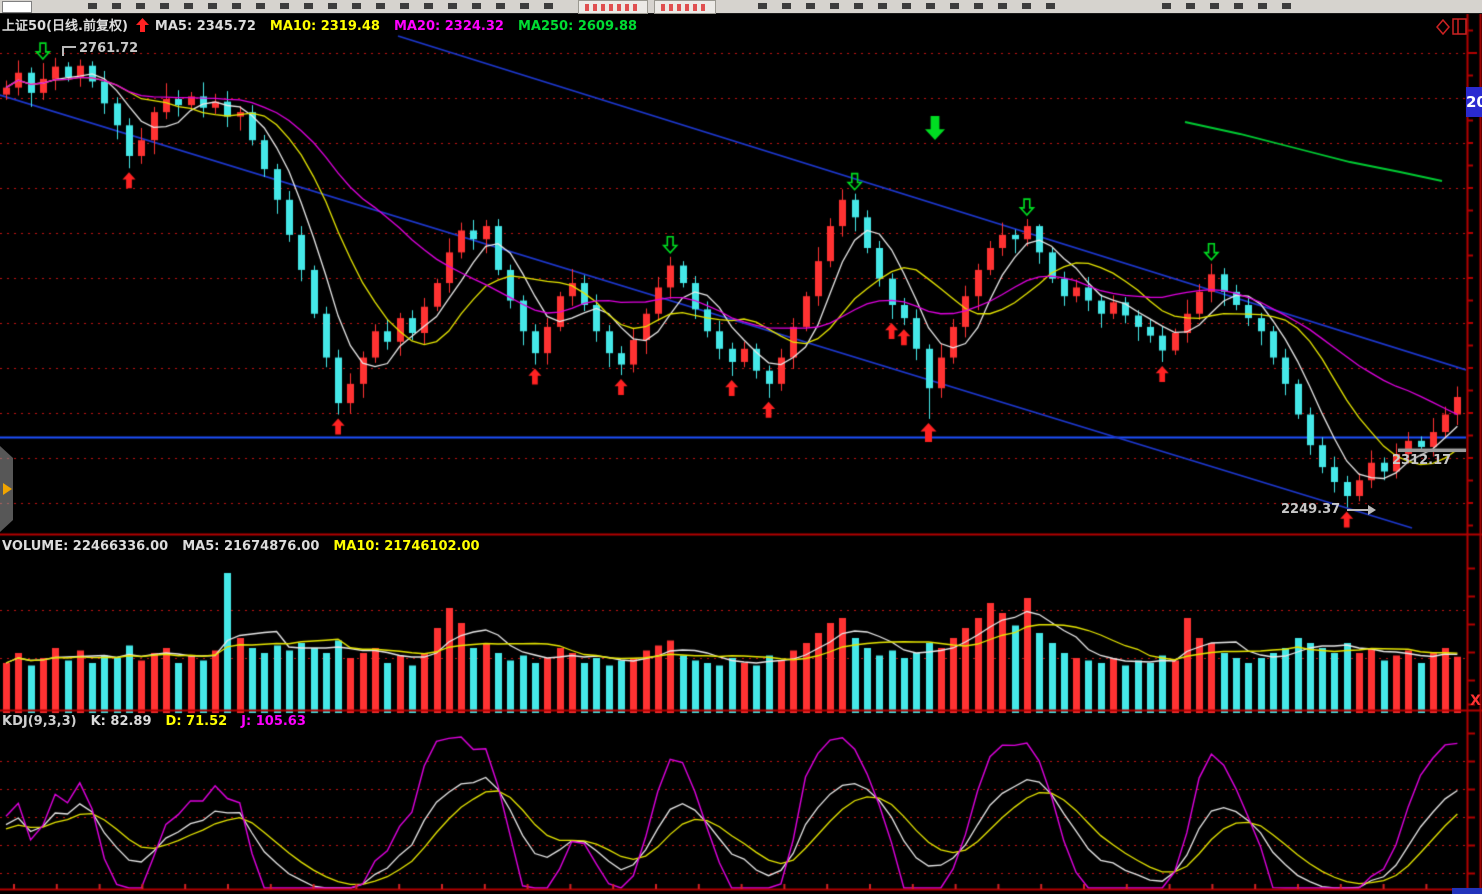  I want to click on kdj-d-value: D: 71.52, so click(196, 721).